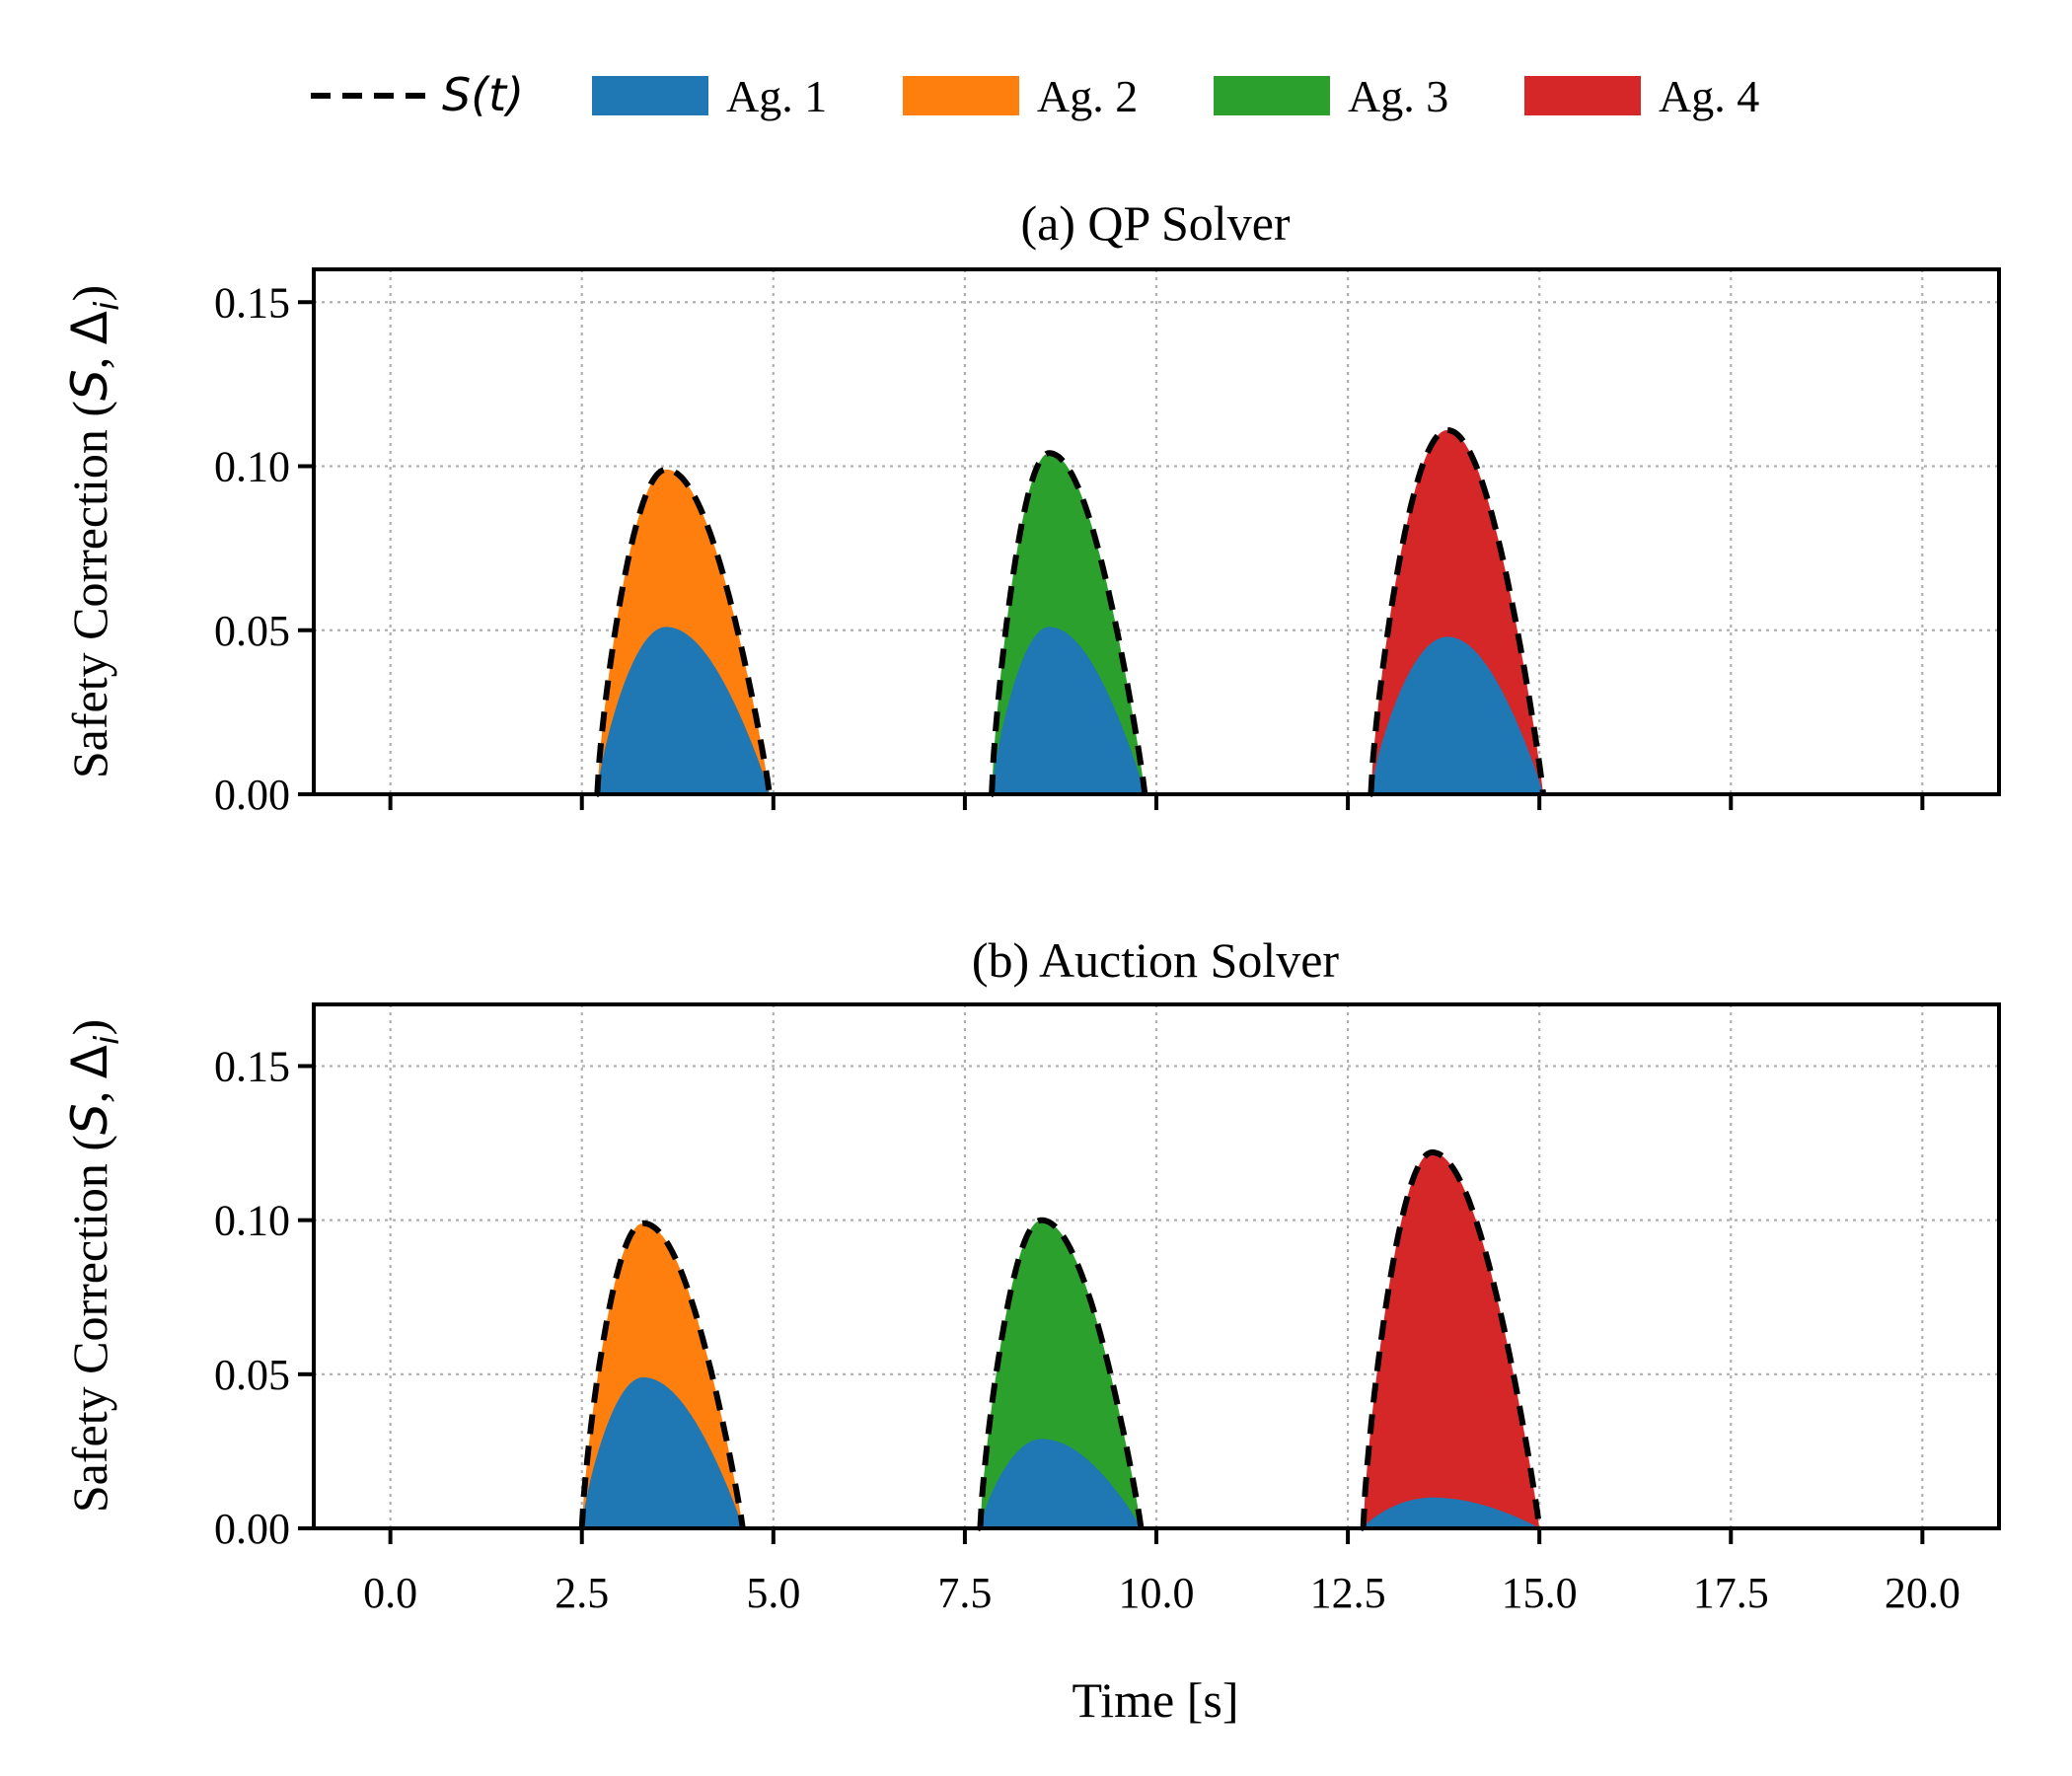  I want to click on panel-b-xtick-labels: 0.0 2.5 5.0 7.5 10.0 12.5 15.0 17.5 20.0, so click(1162, 1593).